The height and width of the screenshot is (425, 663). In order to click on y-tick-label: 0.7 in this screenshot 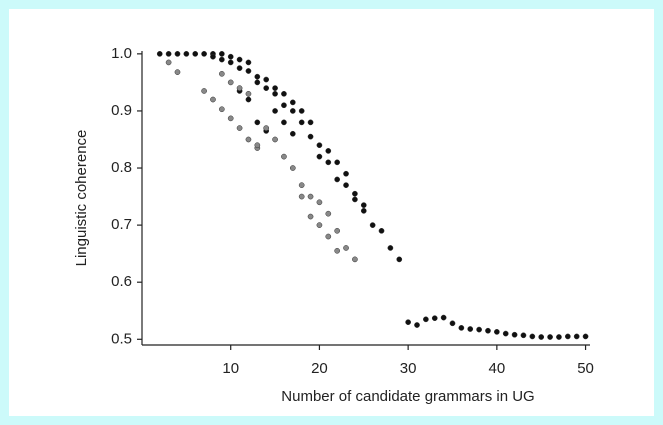, I will do `click(121, 224)`.